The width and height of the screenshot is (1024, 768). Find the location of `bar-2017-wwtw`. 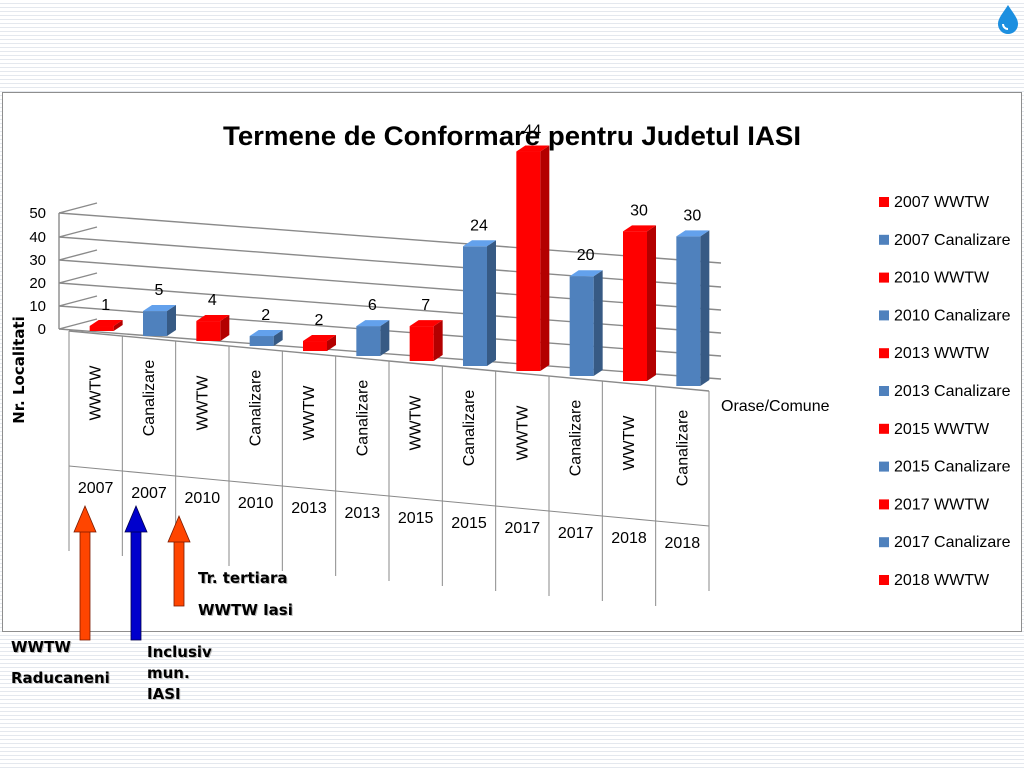

bar-2017-wwtw is located at coordinates (533, 258).